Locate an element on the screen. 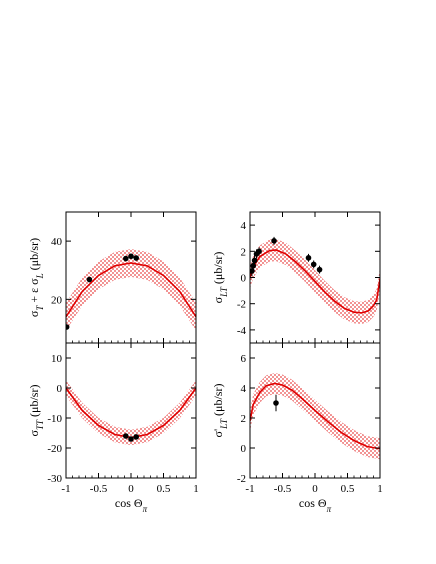 This screenshot has height=564, width=436. y-tick-label: 10 is located at coordinates (57, 359).